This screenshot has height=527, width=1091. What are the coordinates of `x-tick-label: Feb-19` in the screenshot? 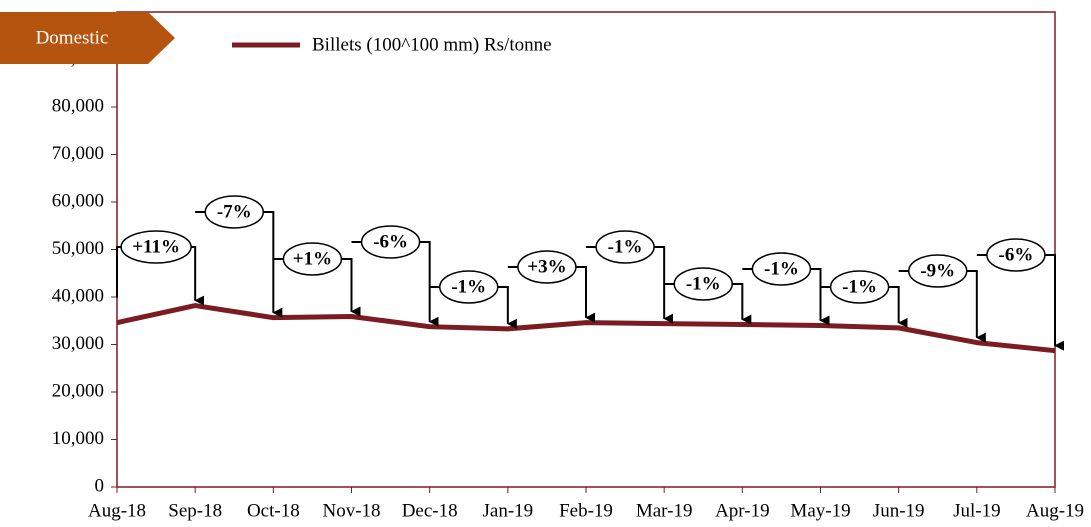 It's located at (586, 510).